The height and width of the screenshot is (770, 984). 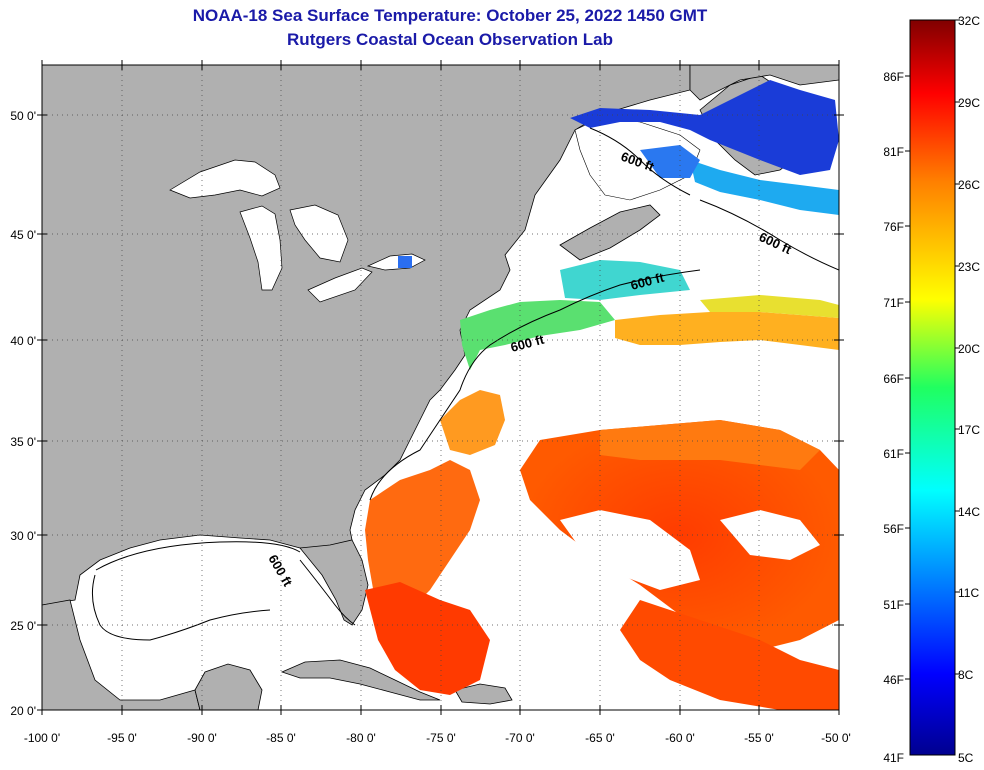 What do you see at coordinates (537, 335) in the screenshot?
I see `sst-green-shelf` at bounding box center [537, 335].